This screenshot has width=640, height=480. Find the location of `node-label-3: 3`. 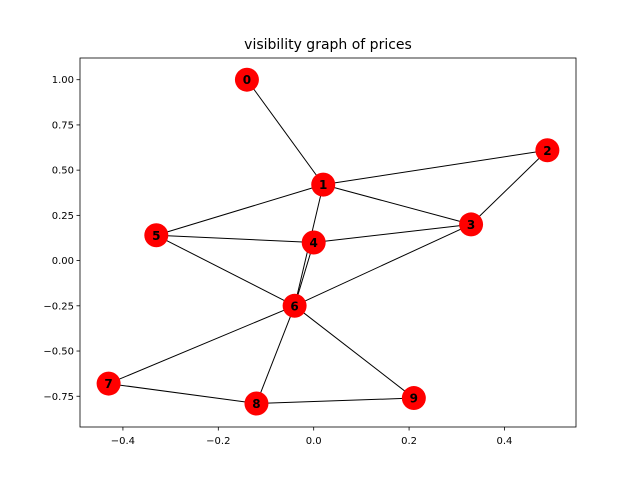

node-label-3: 3 is located at coordinates (471, 225).